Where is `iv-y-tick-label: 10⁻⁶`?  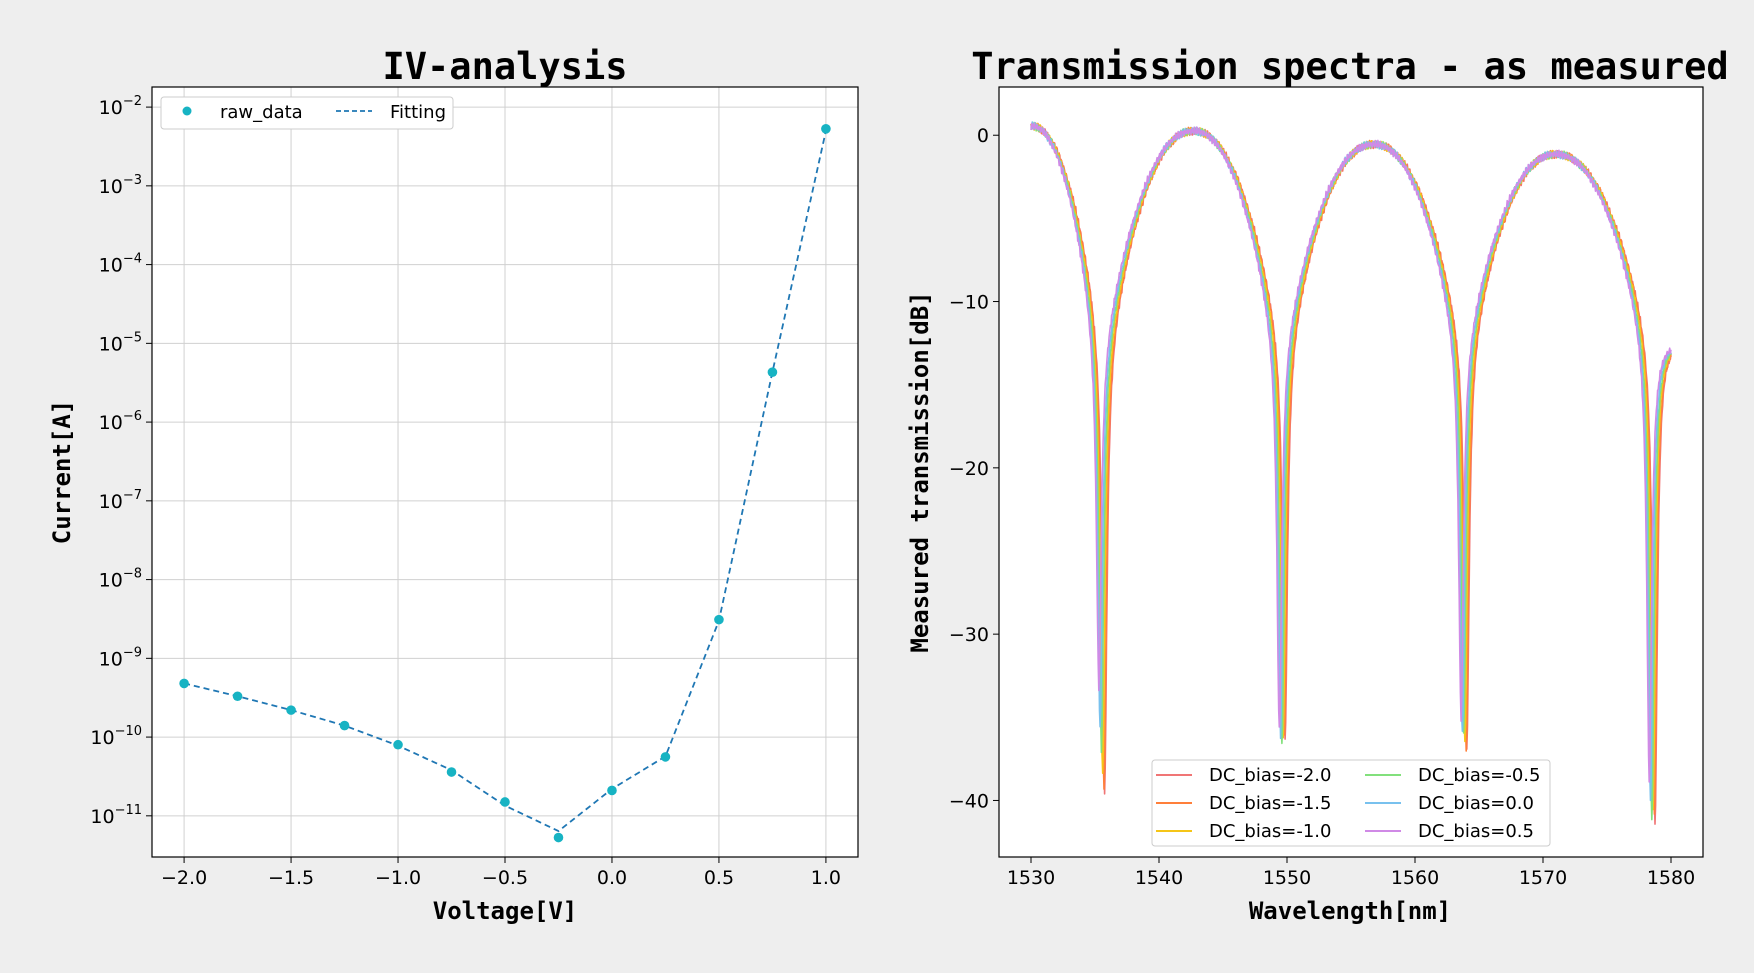 iv-y-tick-label: 10⁻⁶ is located at coordinates (120, 421).